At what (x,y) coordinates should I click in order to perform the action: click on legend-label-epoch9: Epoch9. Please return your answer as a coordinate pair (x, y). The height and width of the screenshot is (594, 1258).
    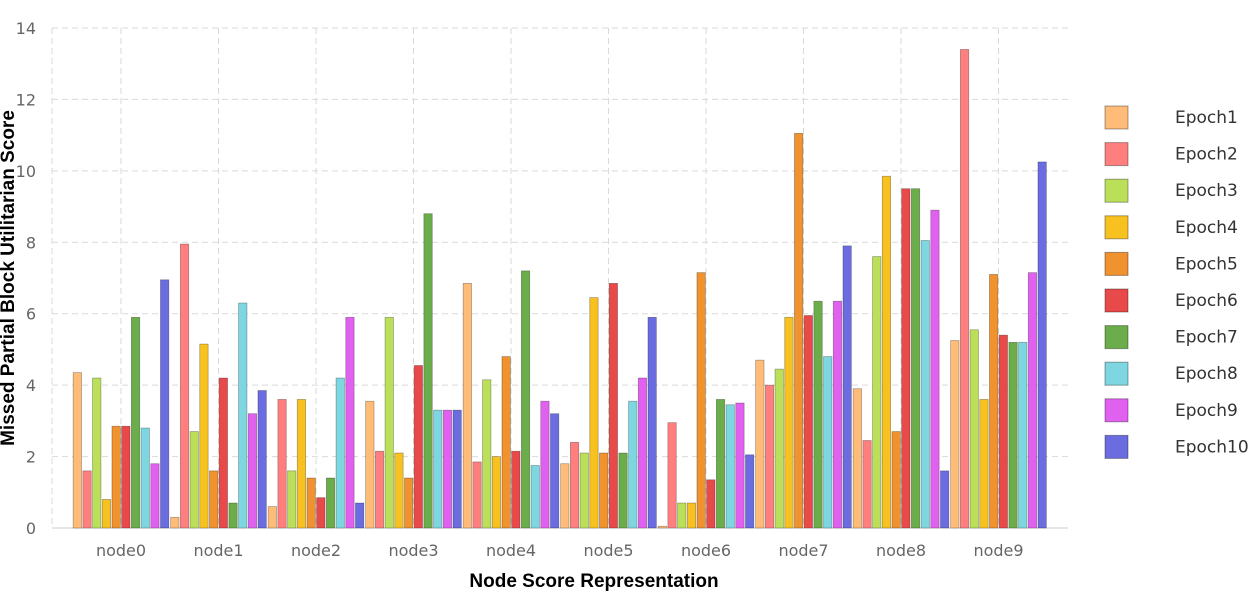
    Looking at the image, I should click on (1206, 411).